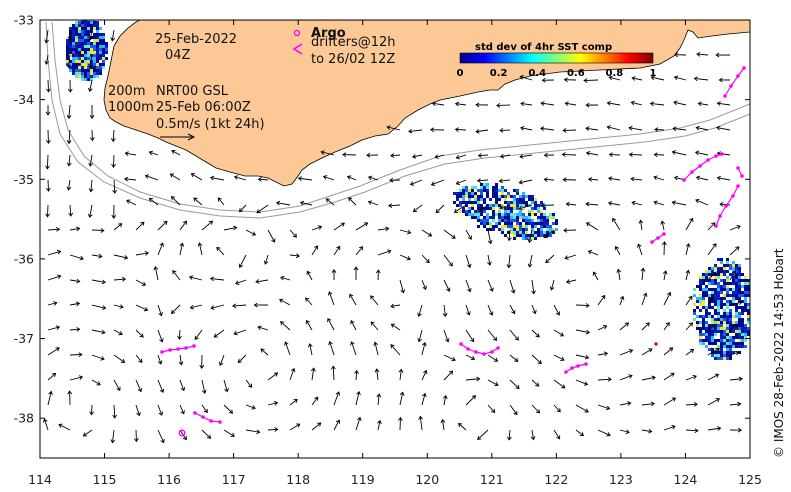  I want to click on x-tick-label: 118, so click(298, 479).